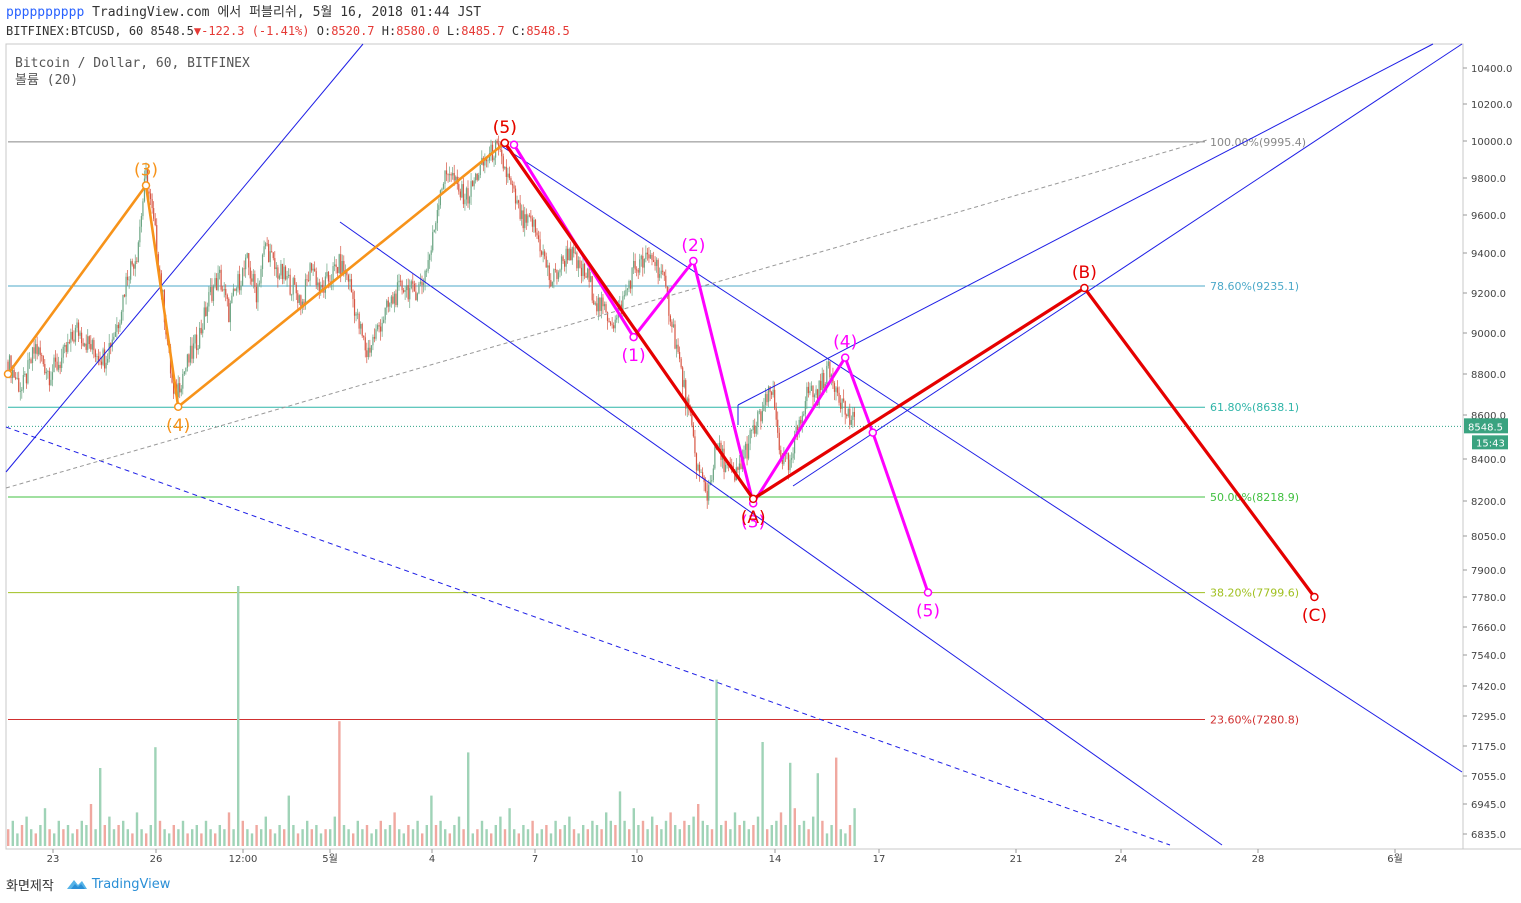 The width and height of the screenshot is (1521, 903). I want to click on open-value: 8520.7, so click(353, 31).